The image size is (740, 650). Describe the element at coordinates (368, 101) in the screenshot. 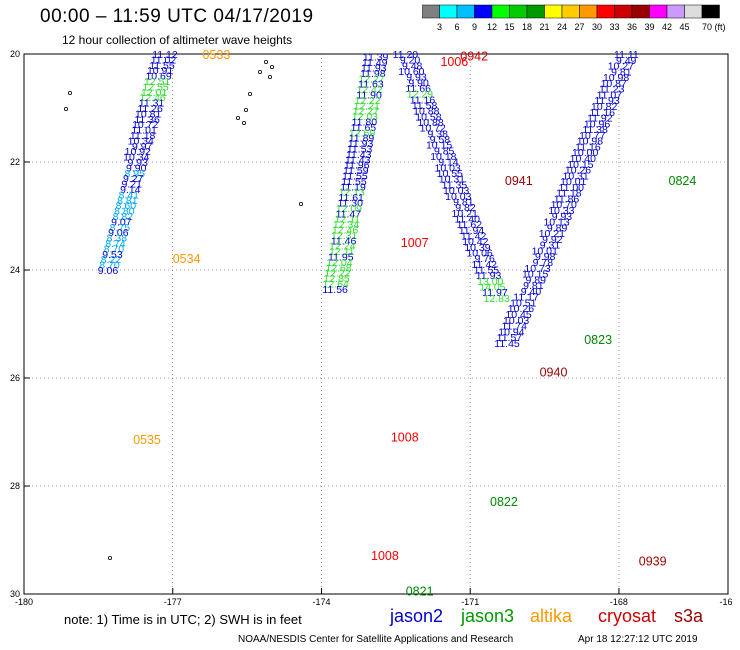

I see `wave-height-value: 12.22` at that location.